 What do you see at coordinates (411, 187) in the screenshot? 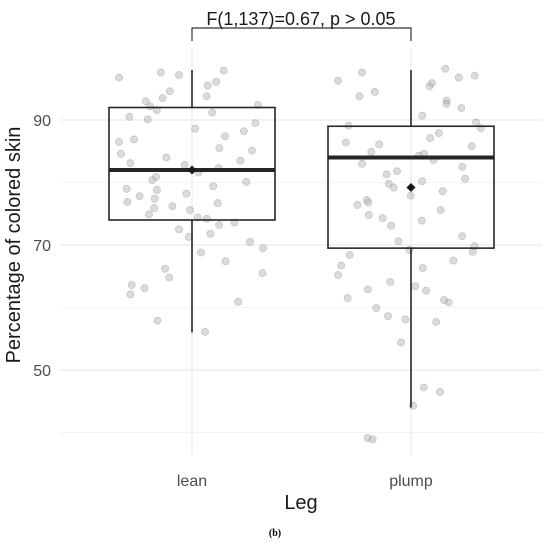
I see `mean-marker` at bounding box center [411, 187].